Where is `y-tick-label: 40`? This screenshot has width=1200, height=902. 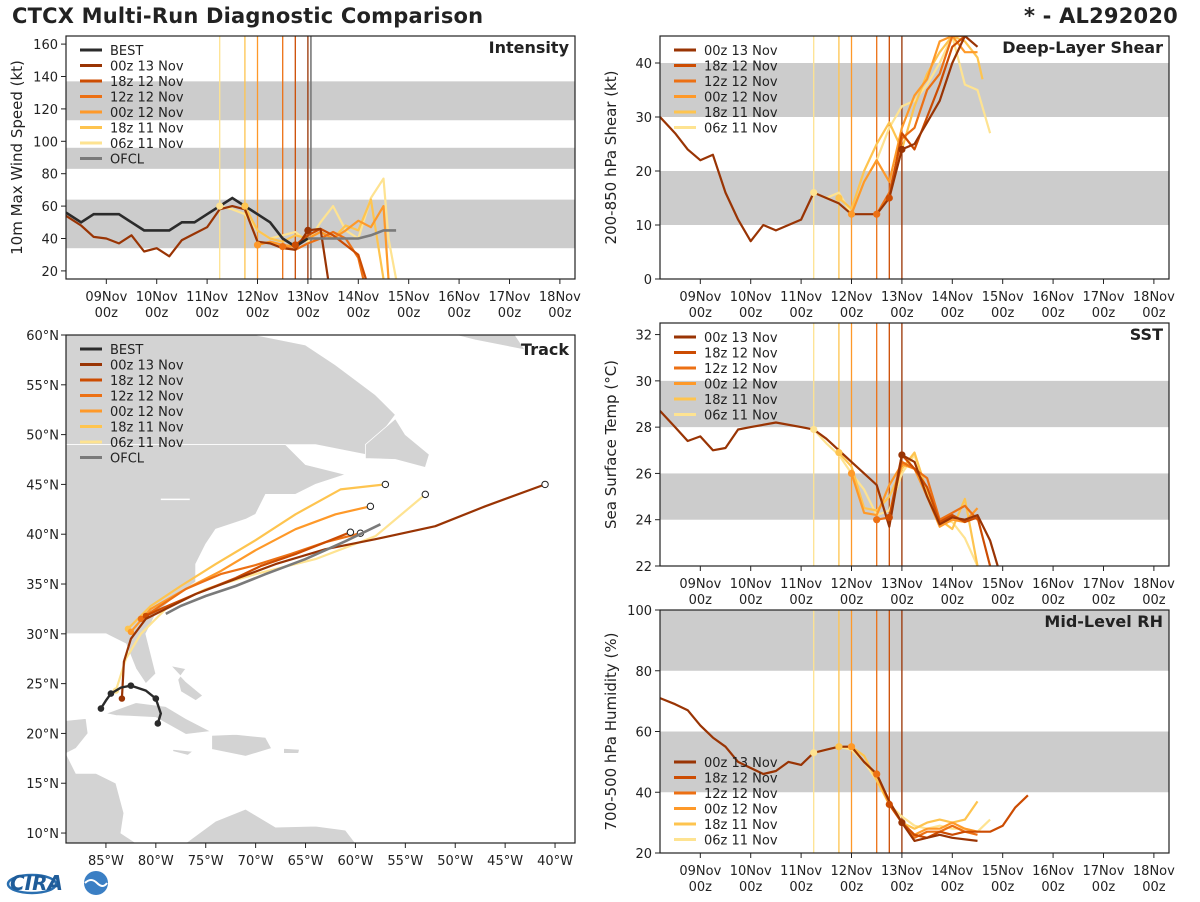
y-tick-label: 40 is located at coordinates (49, 240).